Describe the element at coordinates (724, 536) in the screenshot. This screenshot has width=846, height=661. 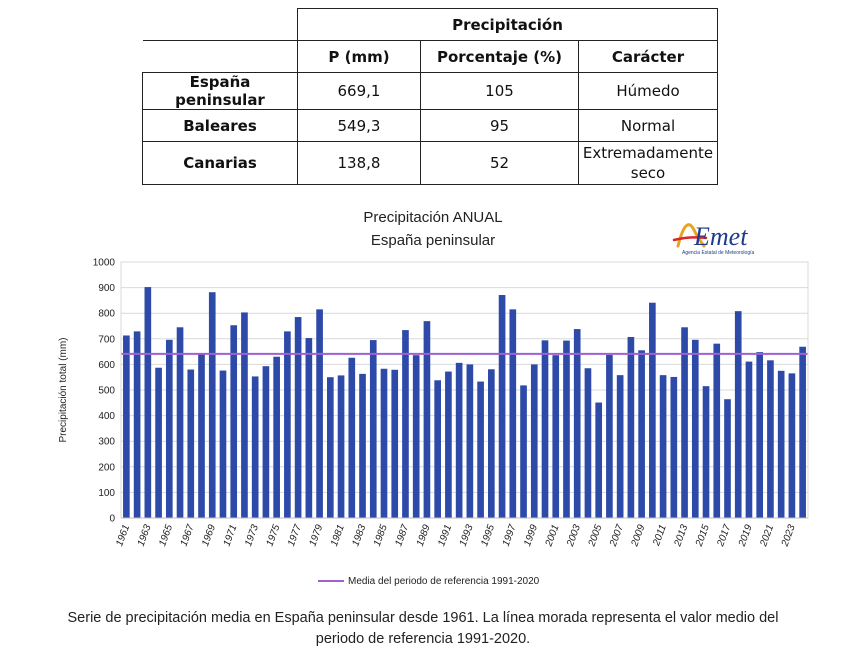
I see `x-tick-label: 2017` at that location.